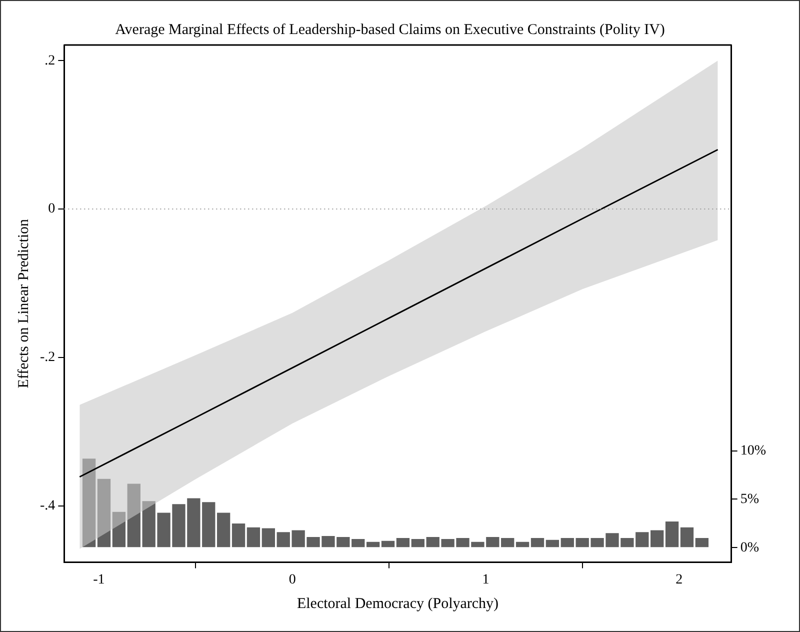 This screenshot has width=800, height=632. What do you see at coordinates (48, 506) in the screenshot?
I see `y-tick-label: -.4` at bounding box center [48, 506].